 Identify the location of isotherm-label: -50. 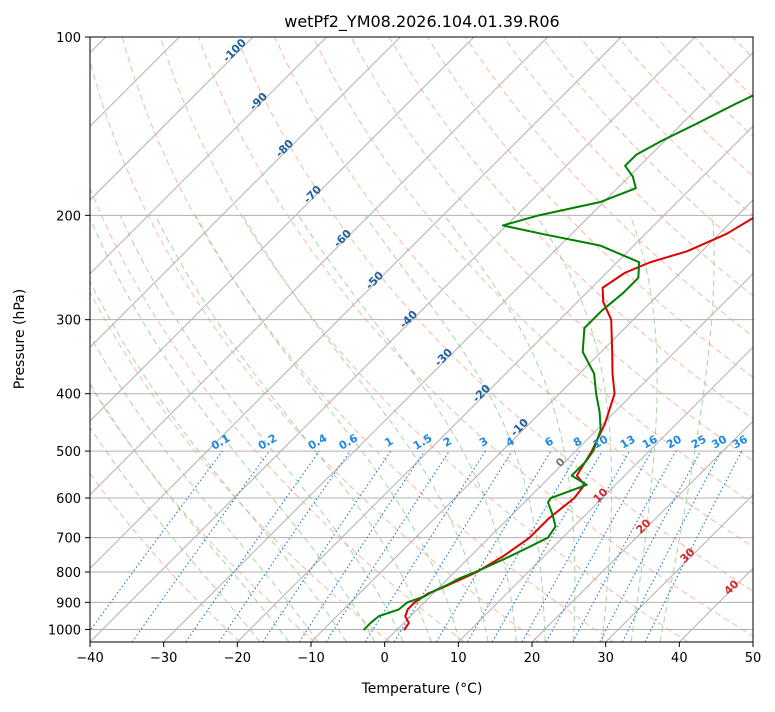
(374, 280).